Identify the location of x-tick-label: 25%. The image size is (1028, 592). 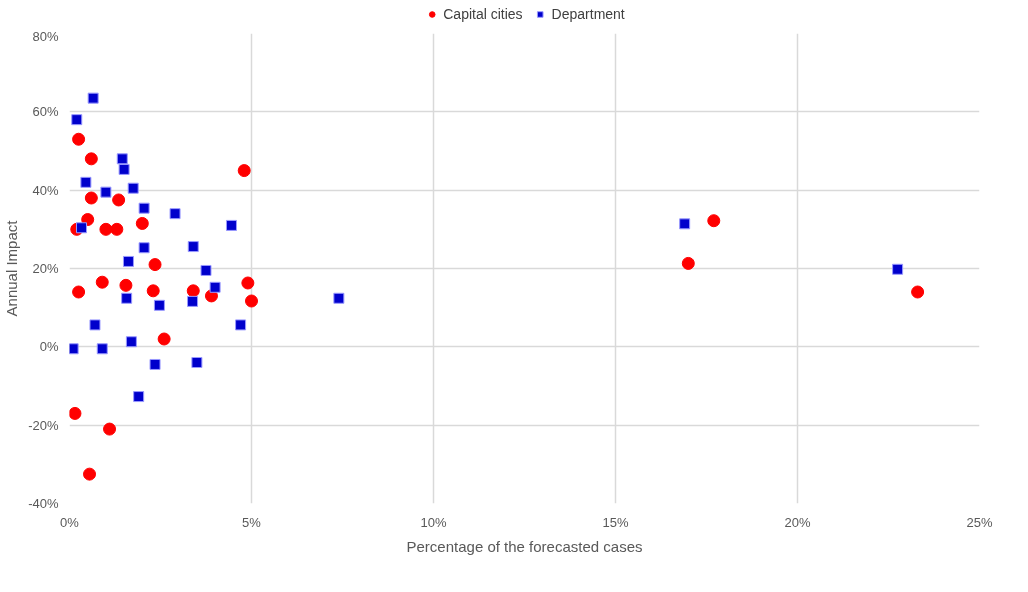
(979, 522).